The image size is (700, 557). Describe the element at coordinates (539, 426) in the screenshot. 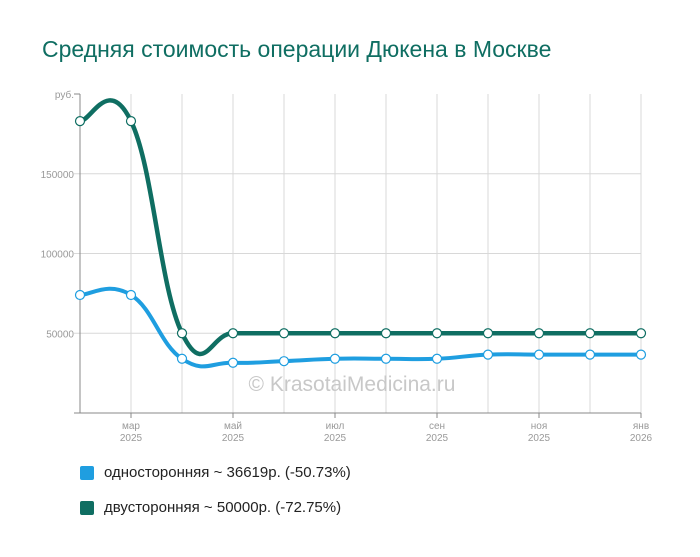

I see `x-tick-month: ноя` at that location.